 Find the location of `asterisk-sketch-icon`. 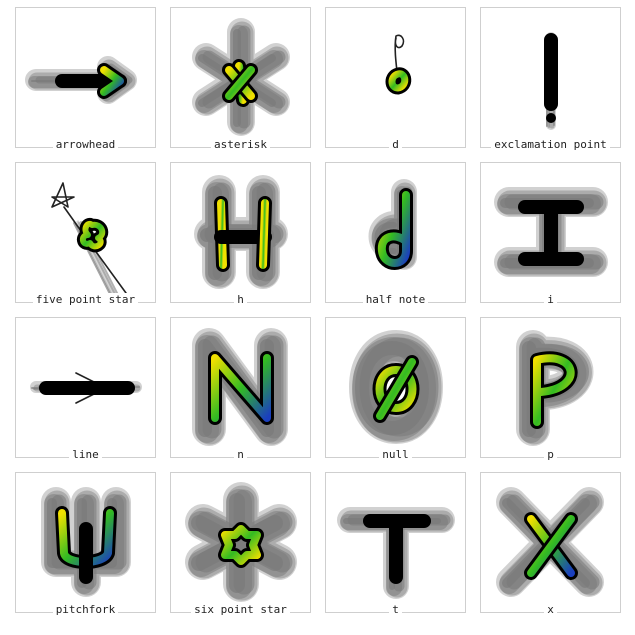

asterisk-sketch-icon is located at coordinates (241, 77).